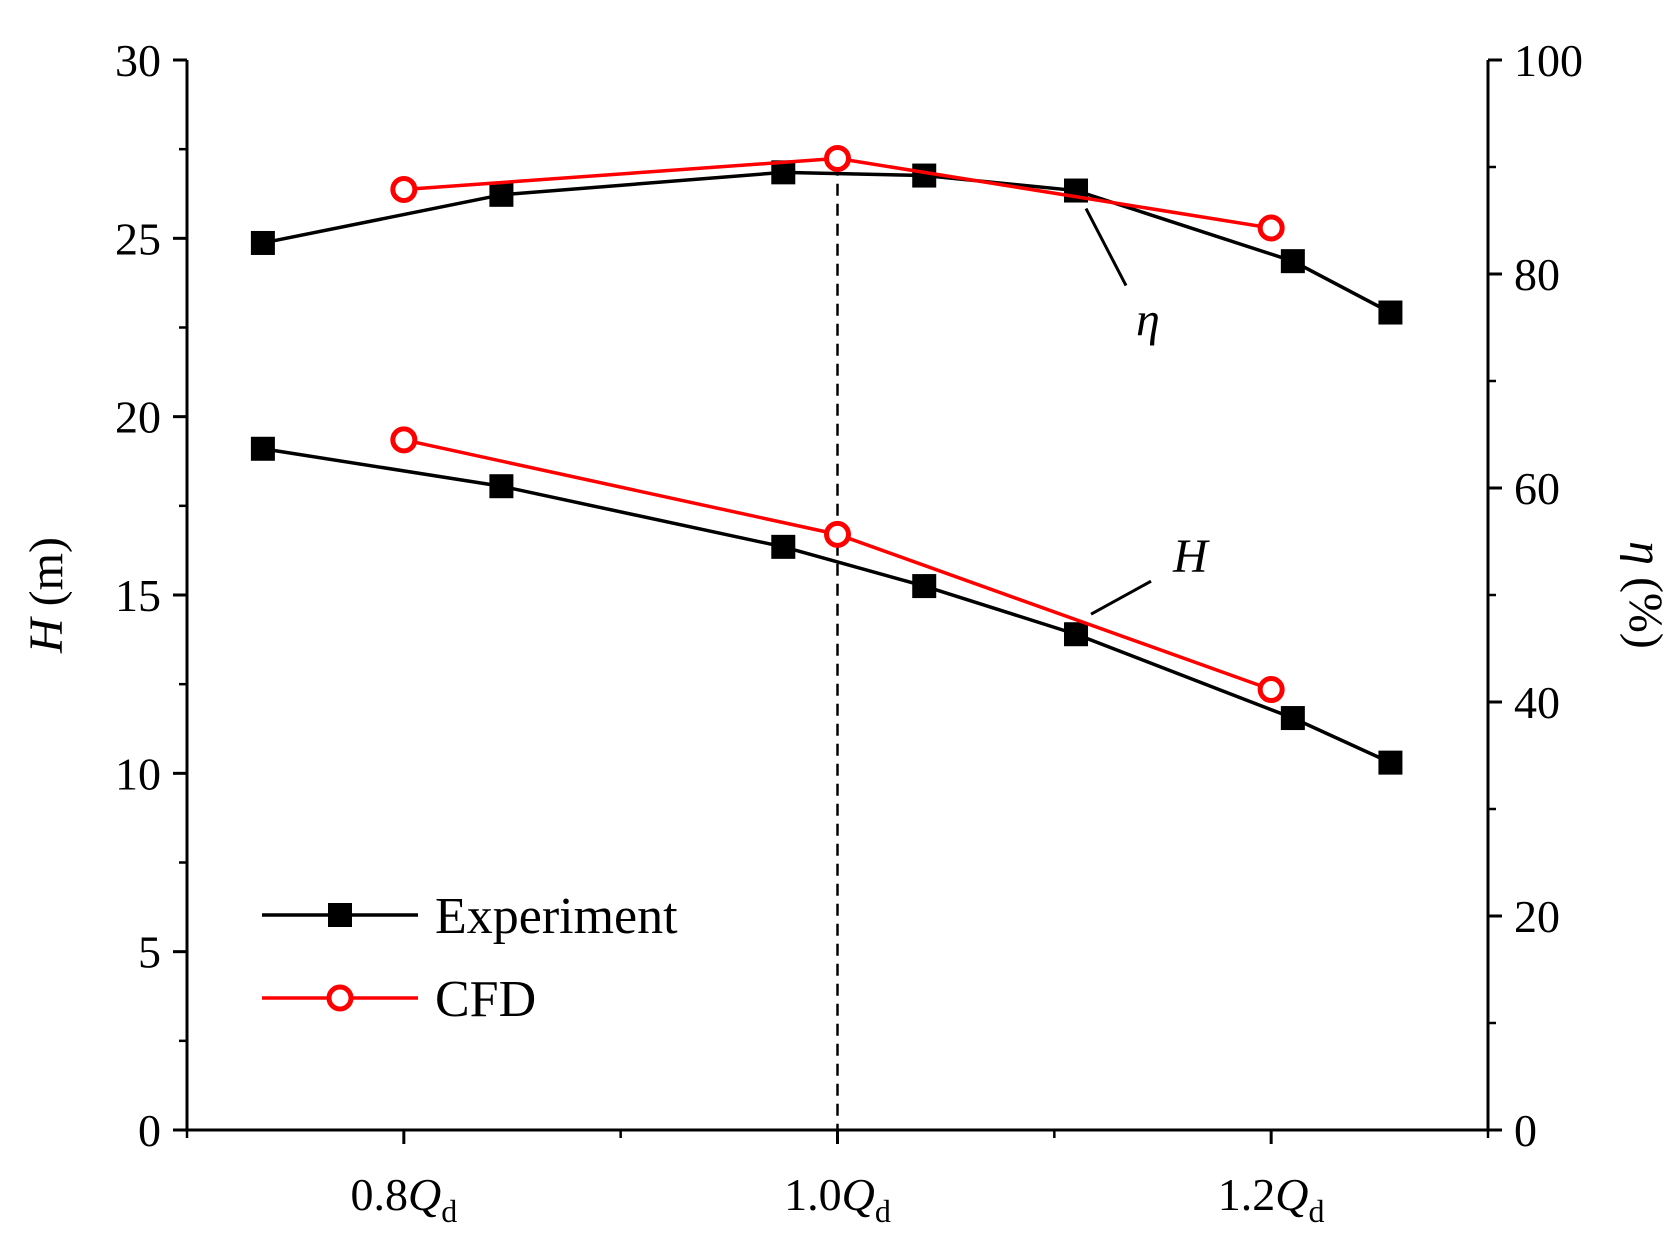  I want to click on right-axis-tick-label: 20, so click(1537, 916).